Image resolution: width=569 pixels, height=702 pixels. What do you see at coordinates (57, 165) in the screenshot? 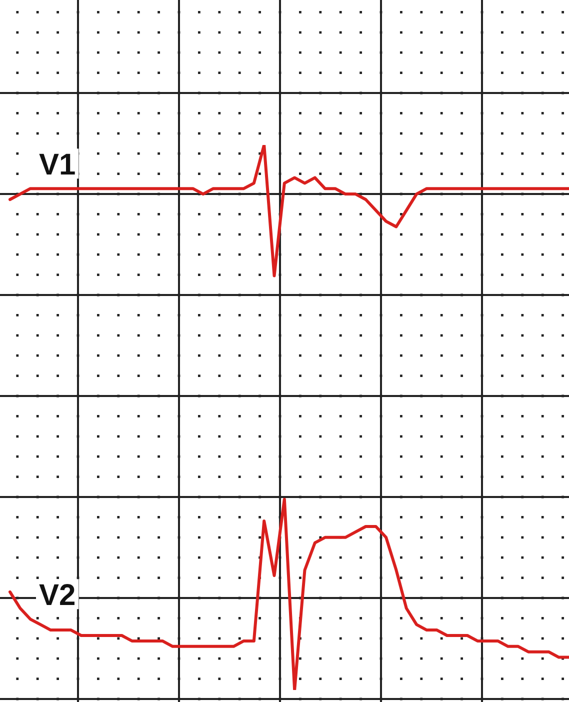
I see `series-label: V1` at bounding box center [57, 165].